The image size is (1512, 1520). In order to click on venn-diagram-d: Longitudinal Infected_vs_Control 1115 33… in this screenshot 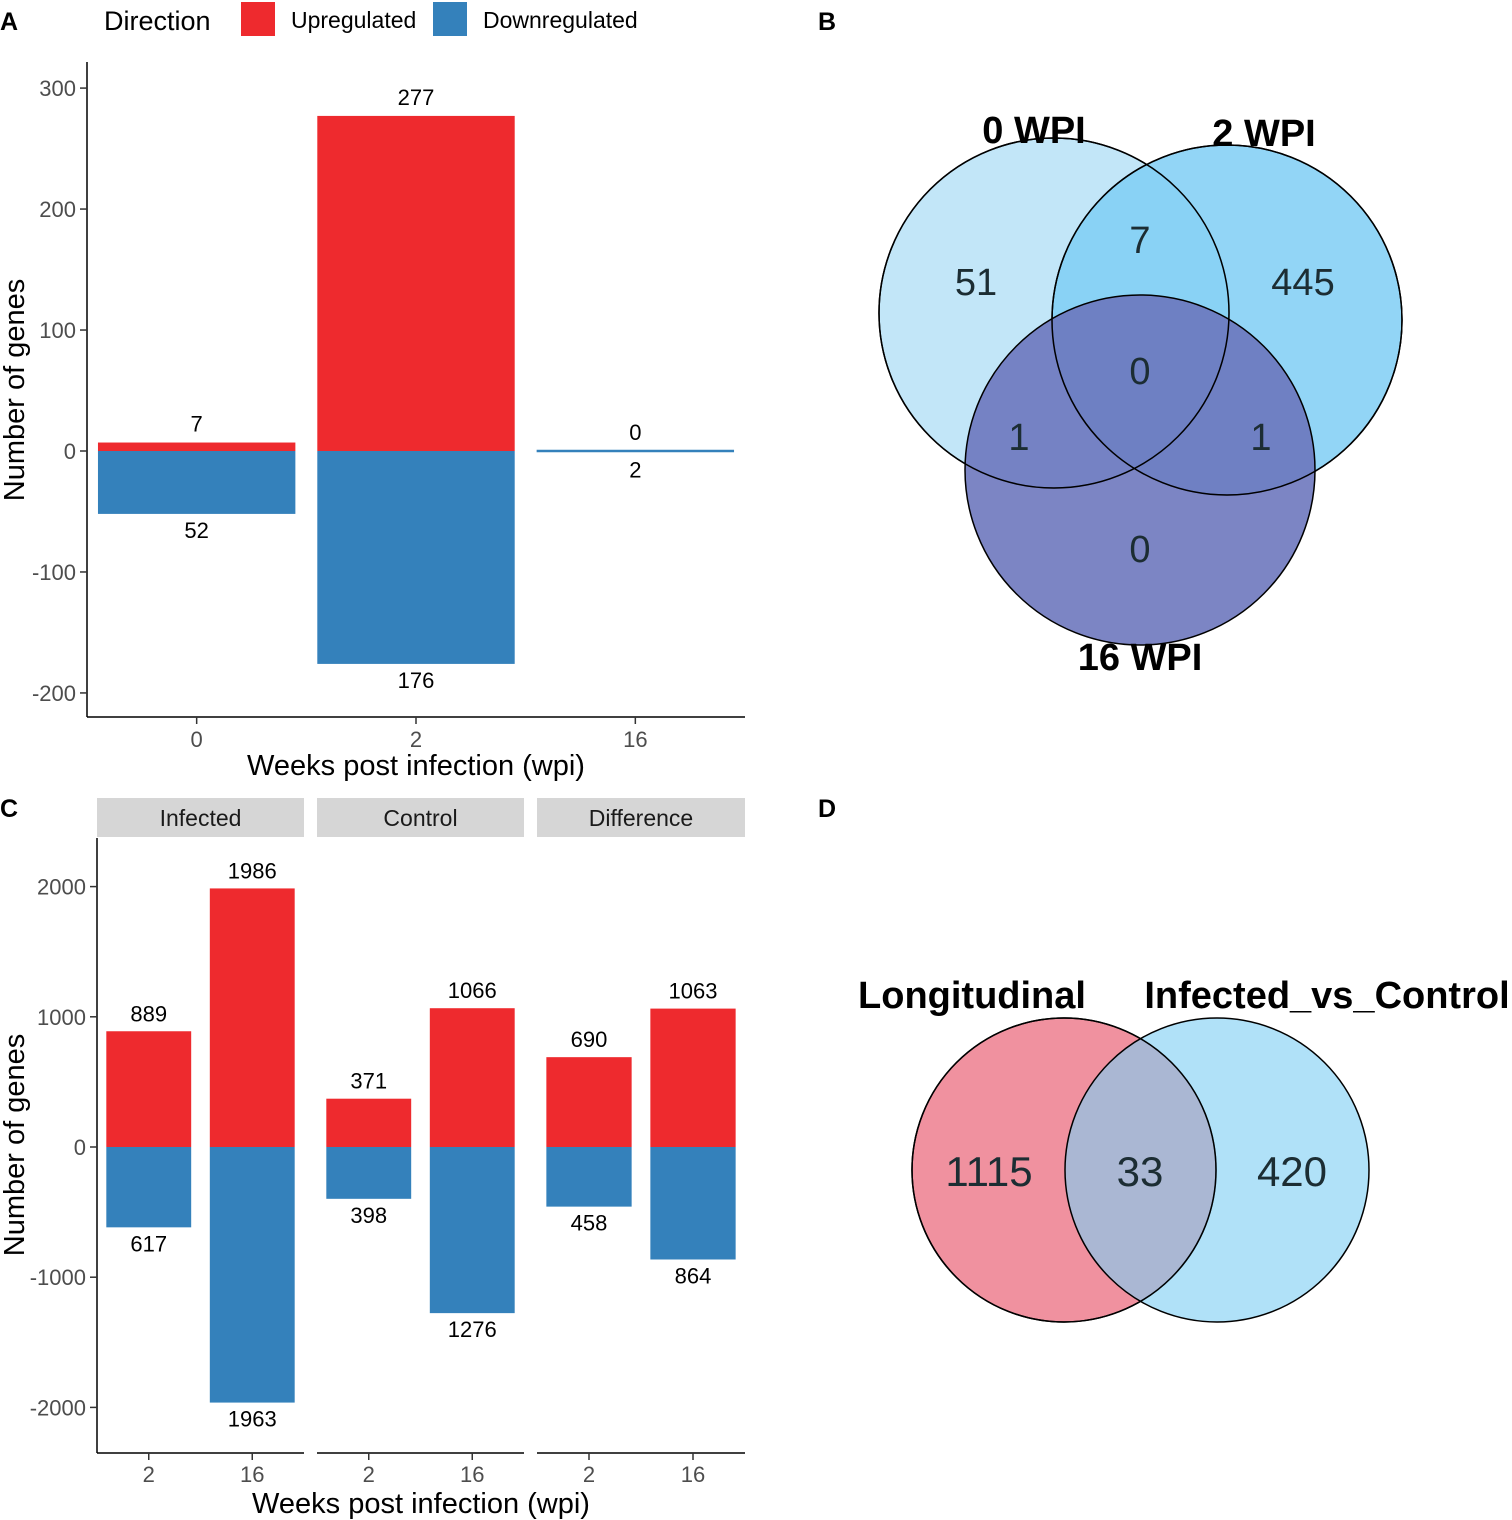, I will do `click(1184, 1149)`.